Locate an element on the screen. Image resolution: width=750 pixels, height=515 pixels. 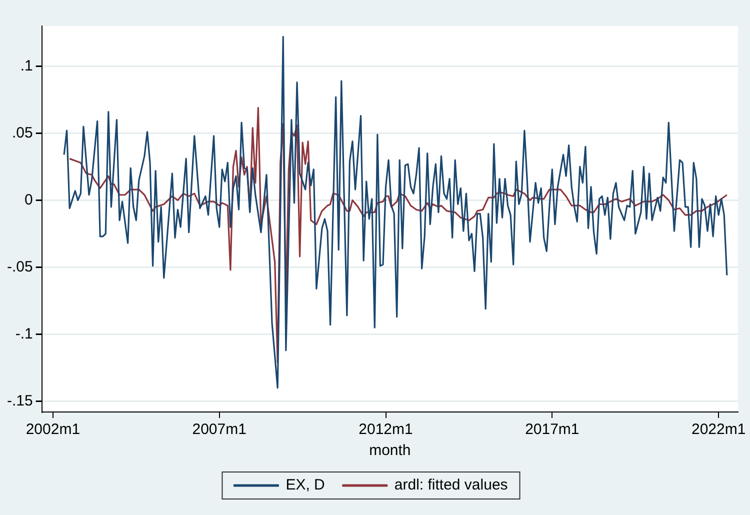
y-tick-label: 0 is located at coordinates (28, 199).